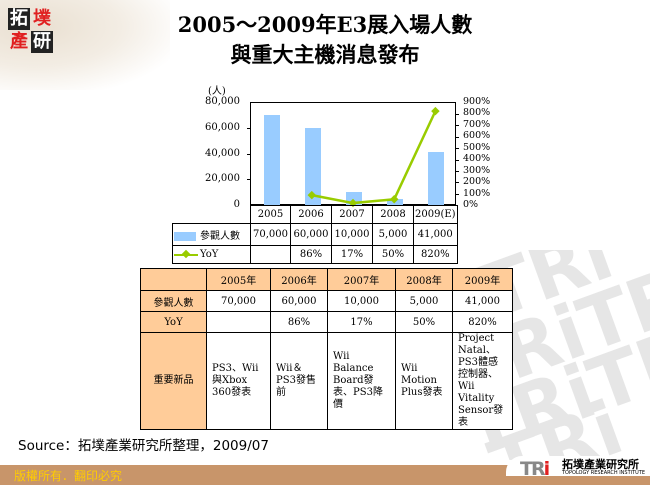 This screenshot has width=650, height=485. What do you see at coordinates (600, 464) in the screenshot?
I see `brand-name-cn: 拓墣產業研究所` at bounding box center [600, 464].